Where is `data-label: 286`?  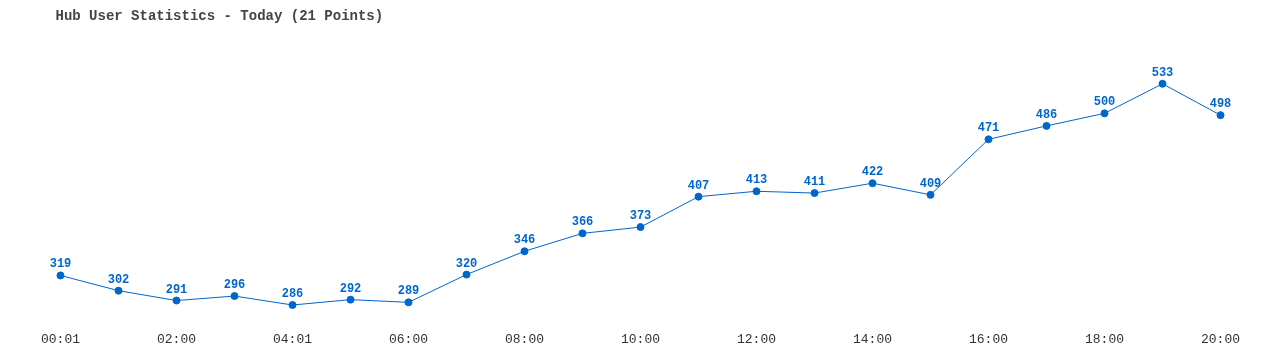 data-label: 286 is located at coordinates (292, 294).